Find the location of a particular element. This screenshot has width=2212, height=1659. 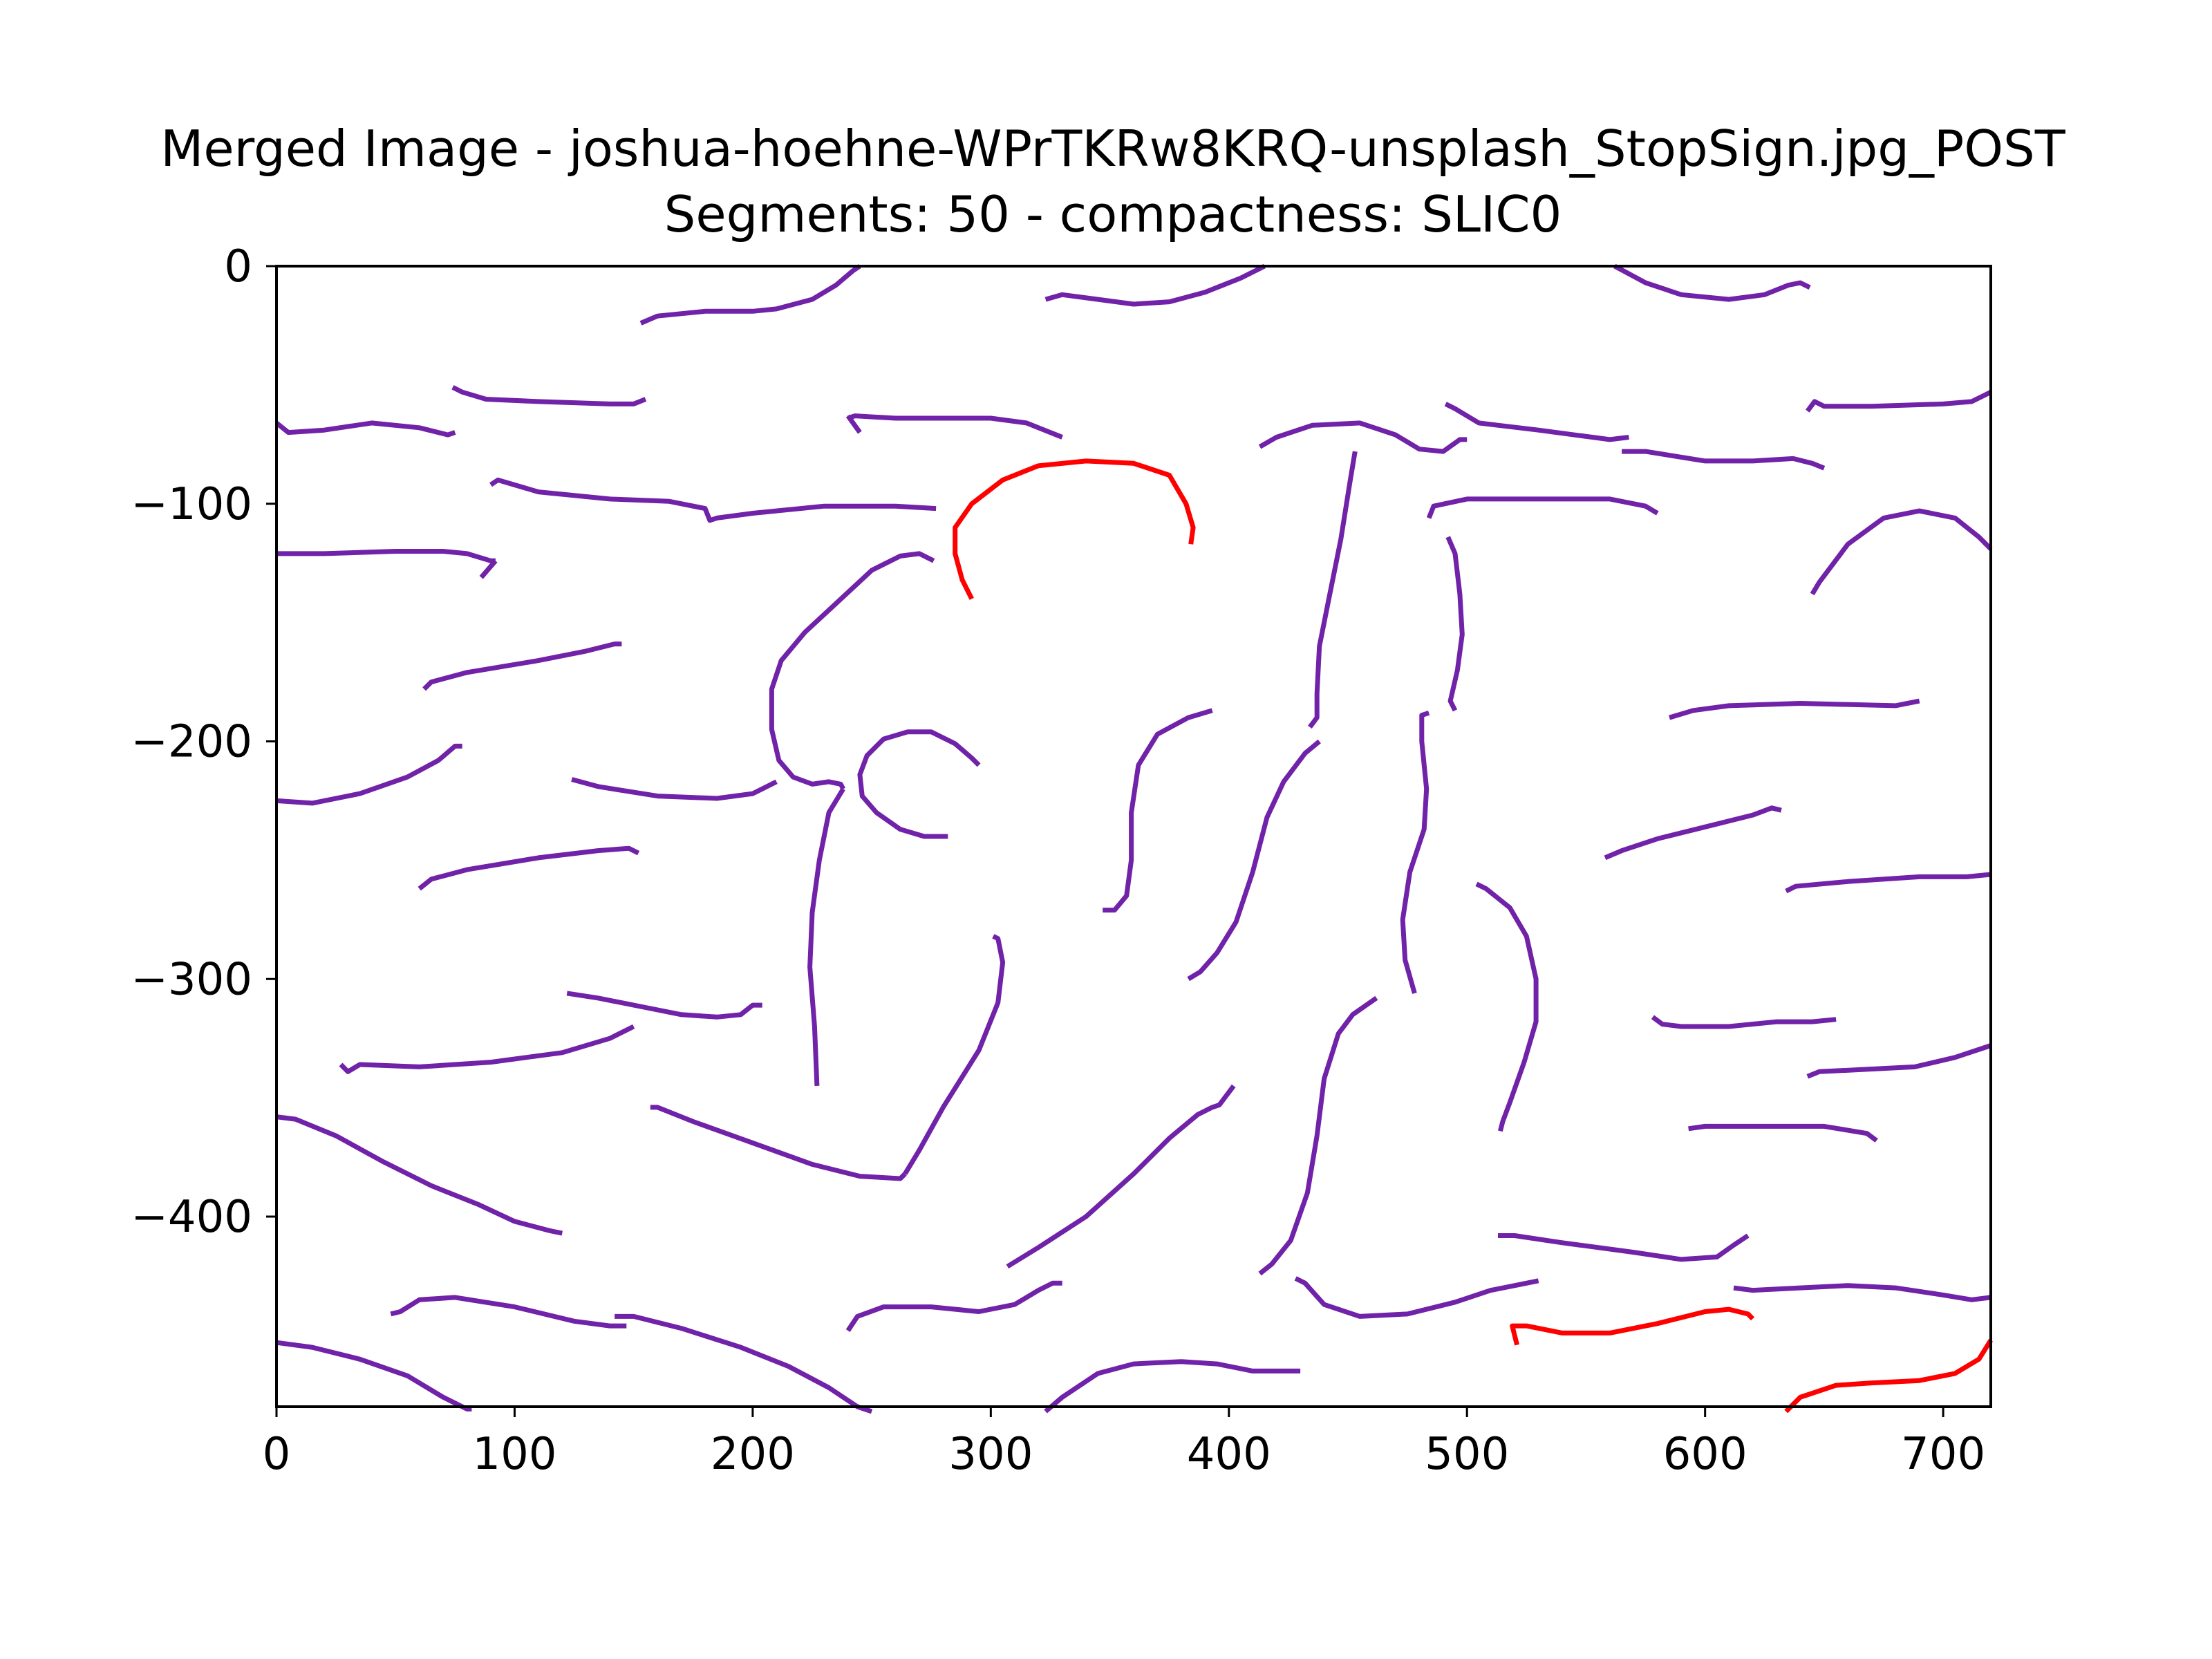

y-tick-label: −100 is located at coordinates (191, 504).